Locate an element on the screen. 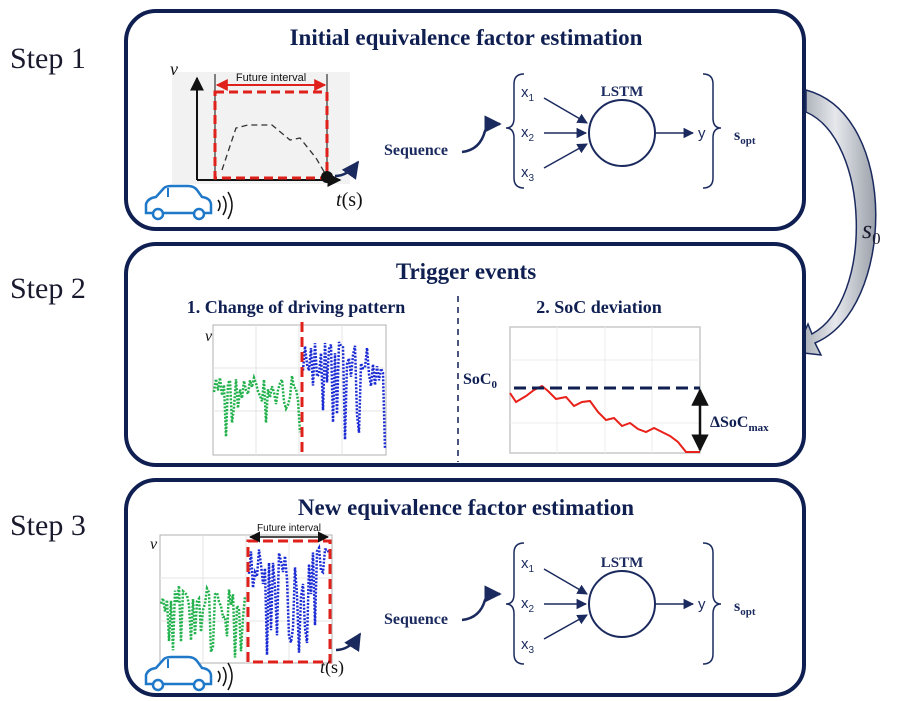 The height and width of the screenshot is (701, 910). step-3-lstm-label: LSTM is located at coordinates (622, 563).